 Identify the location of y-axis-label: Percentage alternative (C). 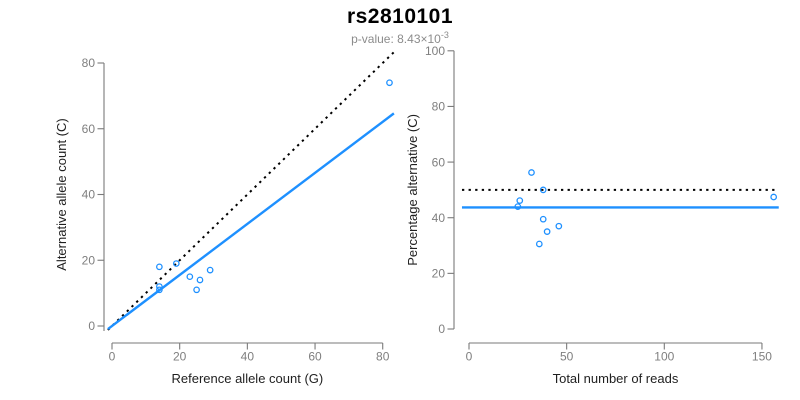
(412, 190).